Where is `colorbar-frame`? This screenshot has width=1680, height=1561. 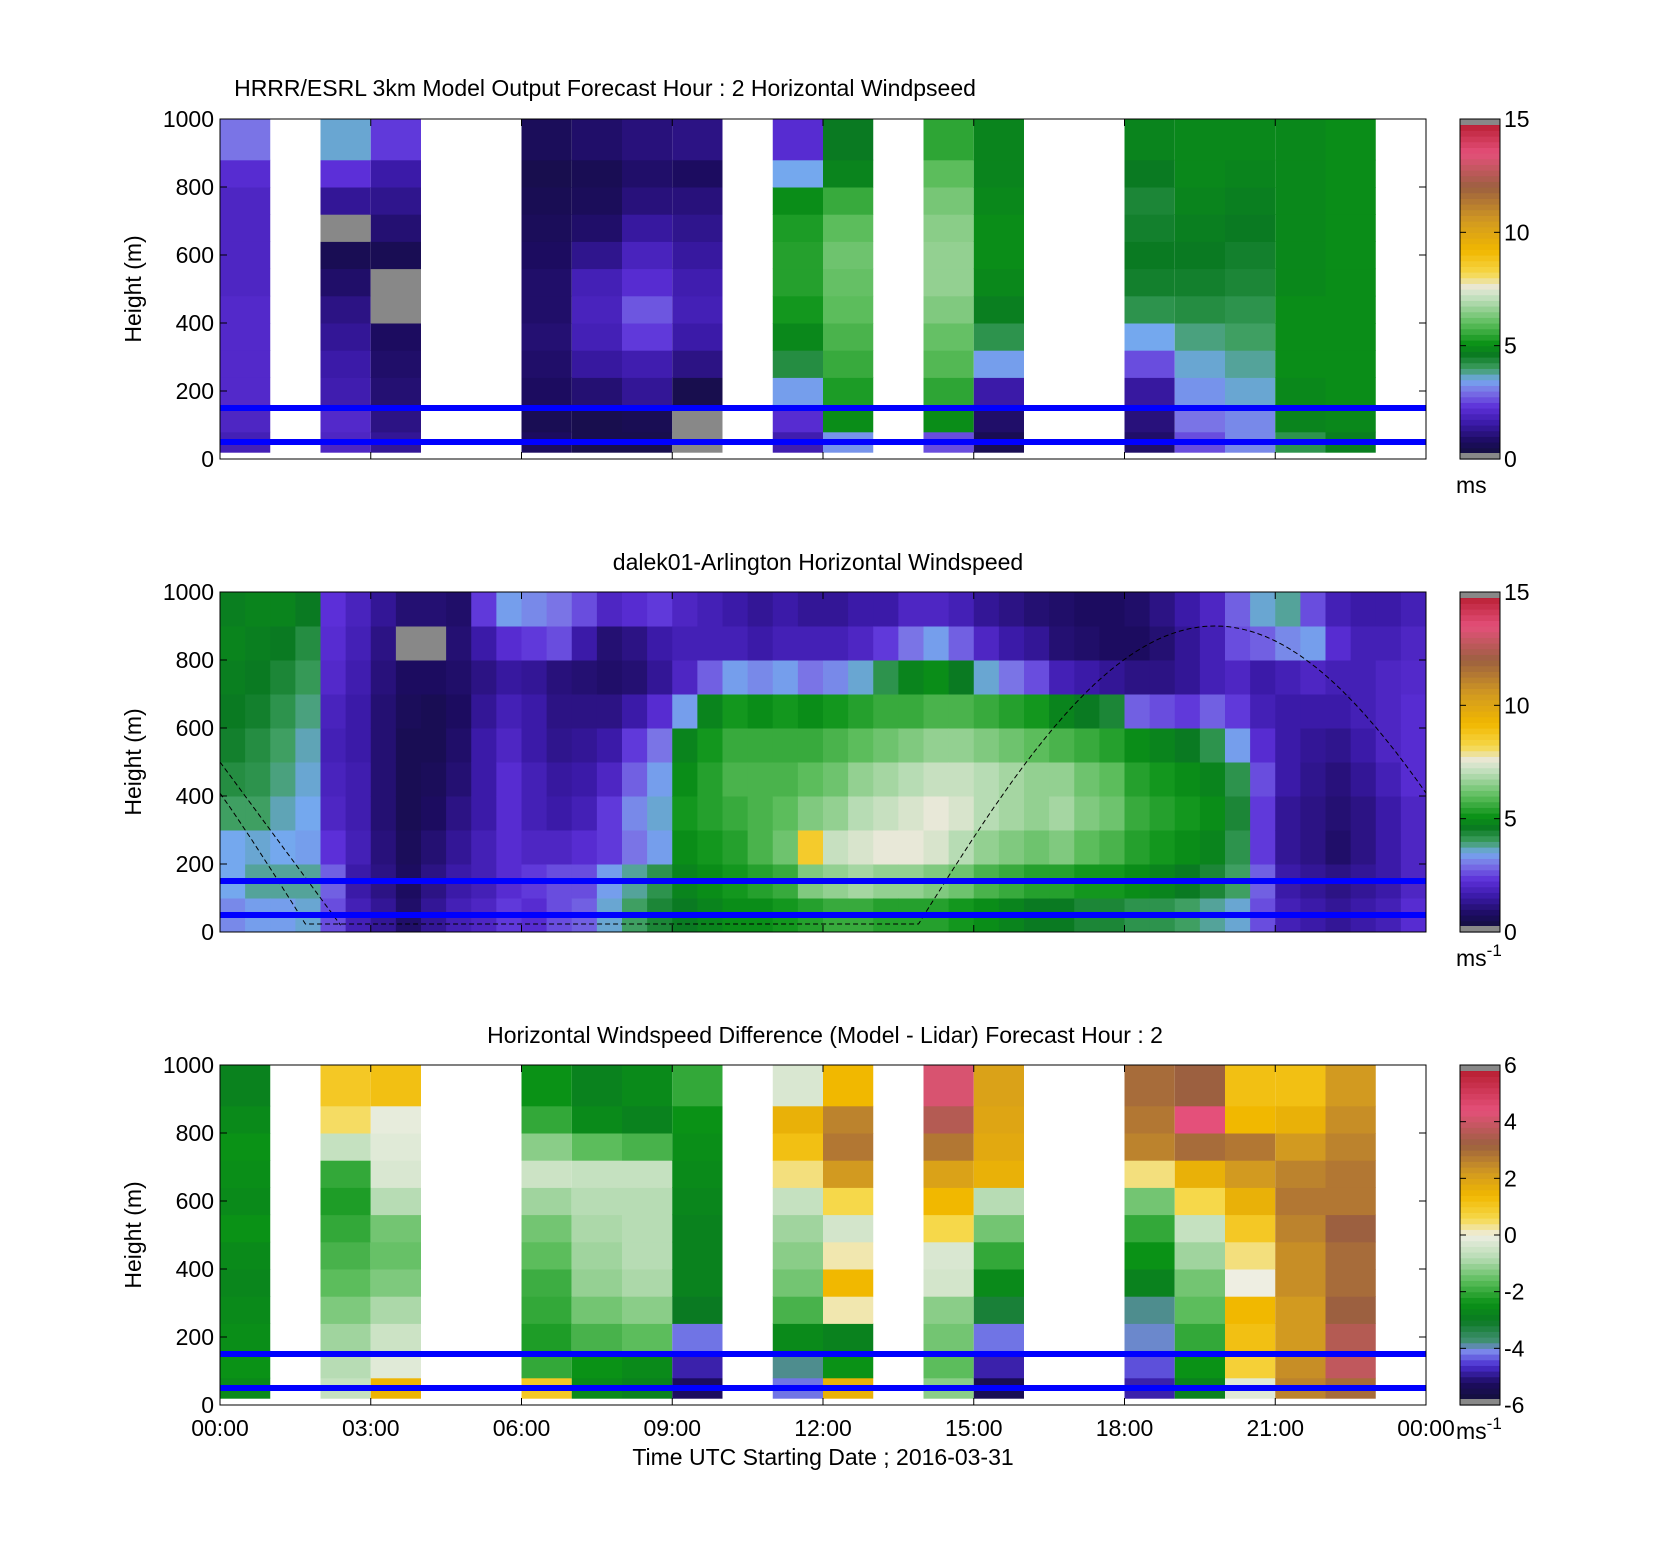
colorbar-frame is located at coordinates (1480, 762).